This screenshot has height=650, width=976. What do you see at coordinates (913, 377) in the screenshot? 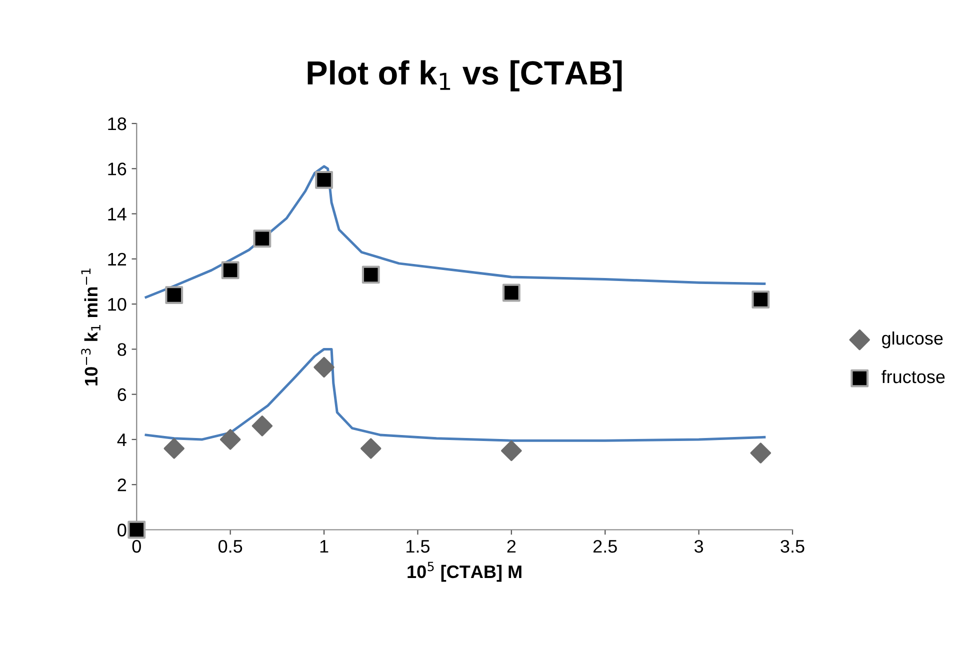
I see `legend-label: fructose` at bounding box center [913, 377].